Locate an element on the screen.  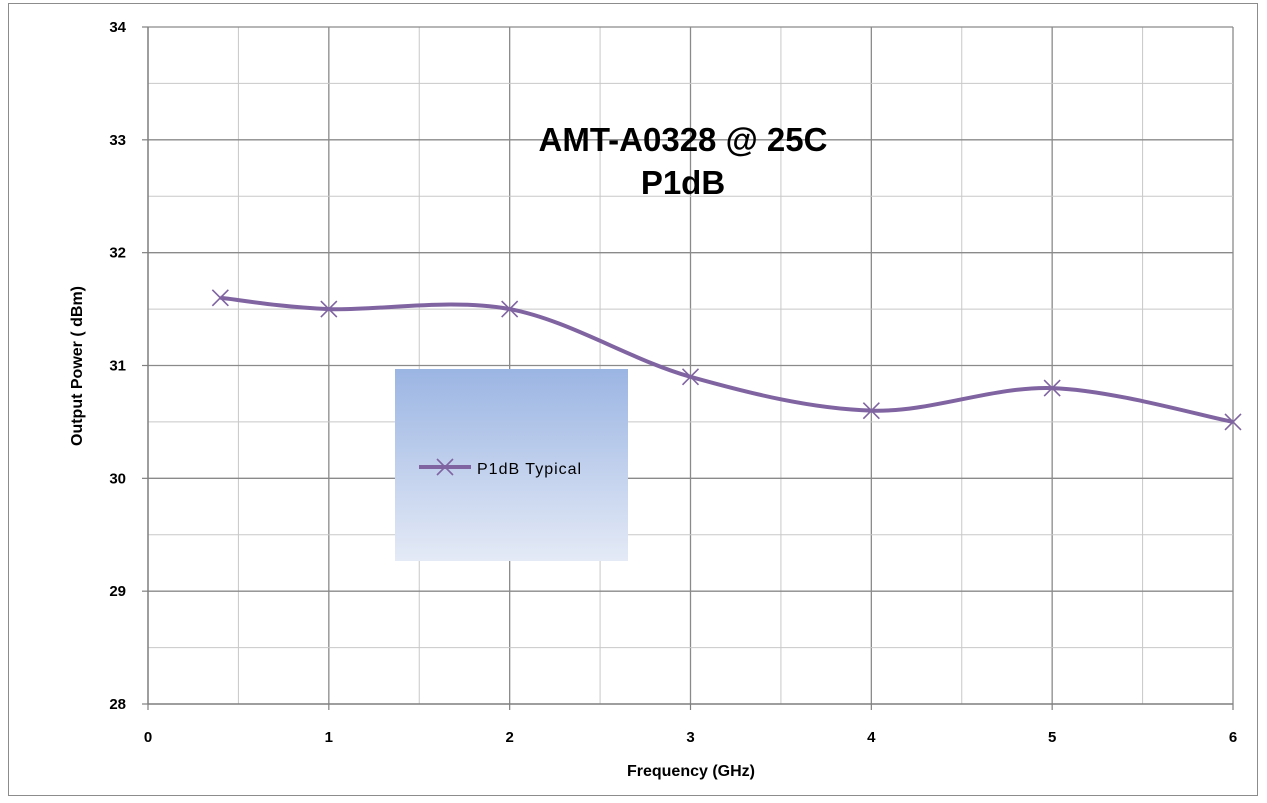
legend-series-marker is located at coordinates (445, 467).